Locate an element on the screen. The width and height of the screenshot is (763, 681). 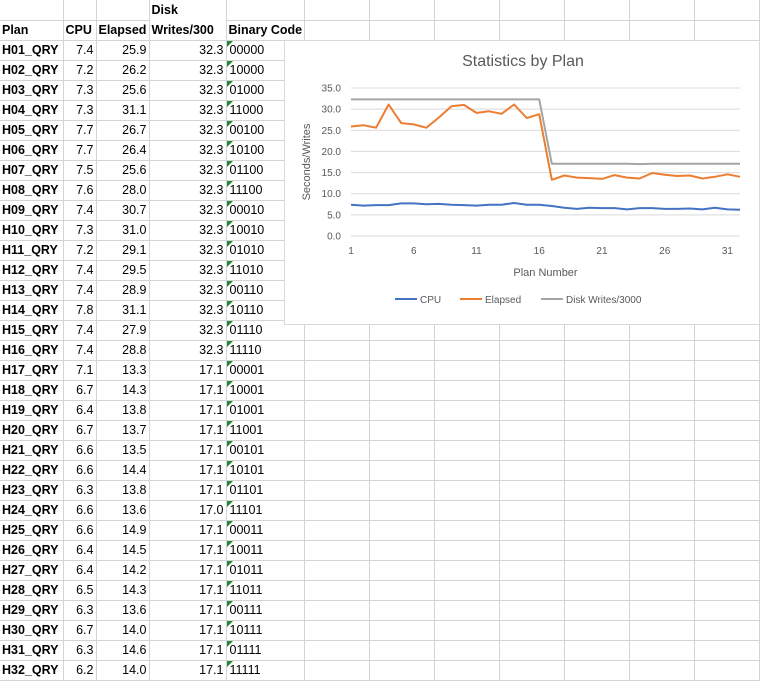
cell-plan: H16_QRY is located at coordinates (32, 350).